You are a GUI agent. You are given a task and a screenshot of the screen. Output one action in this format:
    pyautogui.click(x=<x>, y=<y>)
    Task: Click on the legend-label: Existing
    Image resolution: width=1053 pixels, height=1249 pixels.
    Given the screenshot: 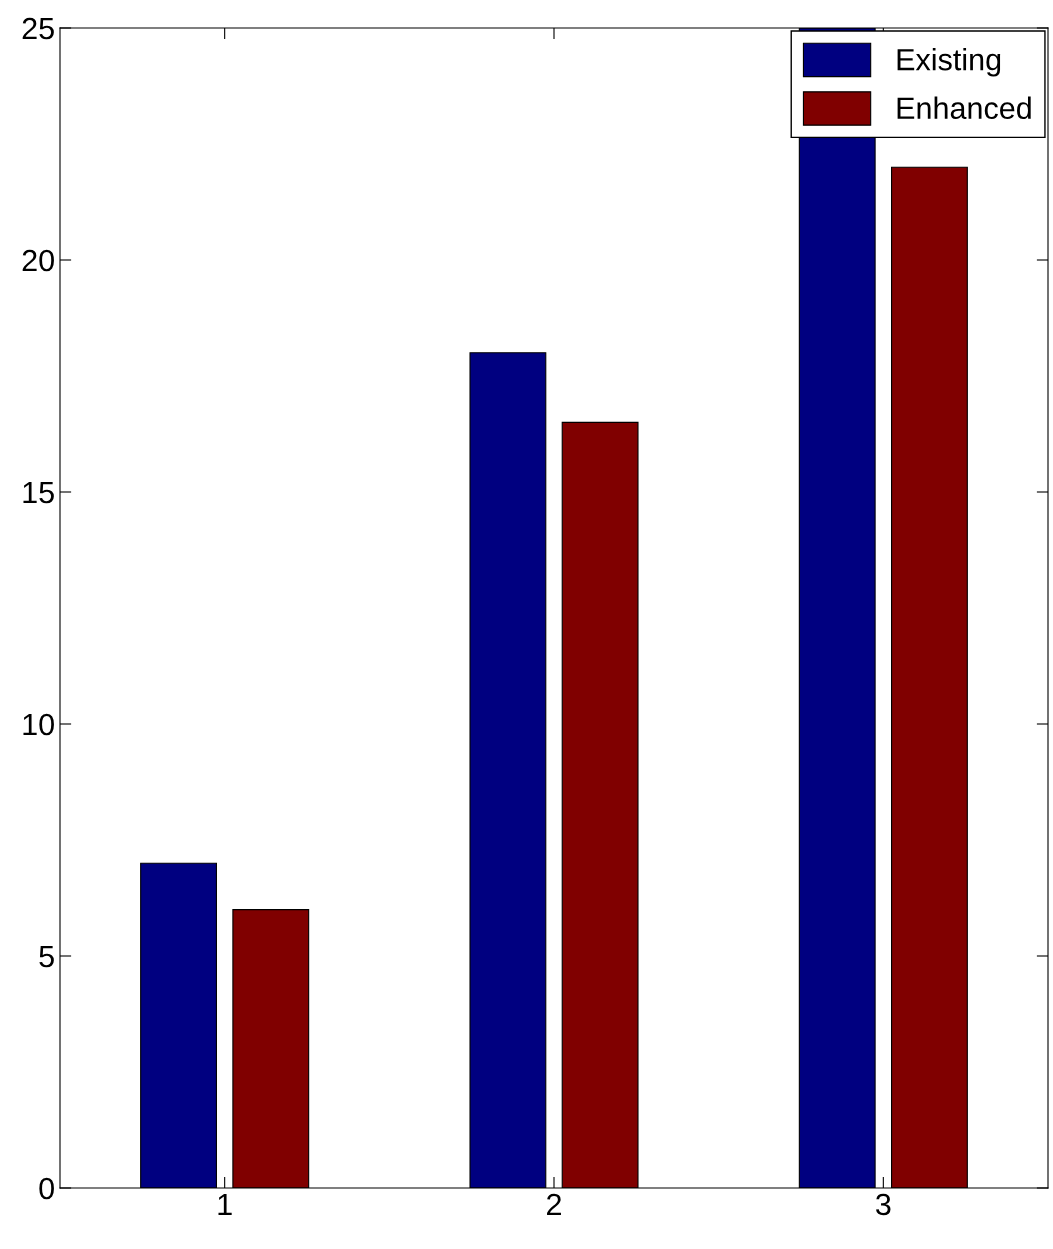 What is the action you would take?
    pyautogui.click(x=949, y=62)
    